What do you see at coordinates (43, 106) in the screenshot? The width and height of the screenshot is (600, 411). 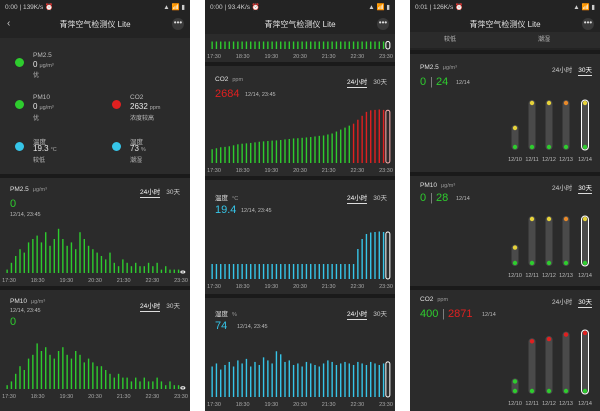 I see `pm10-value: 0 μg/m³` at bounding box center [43, 106].